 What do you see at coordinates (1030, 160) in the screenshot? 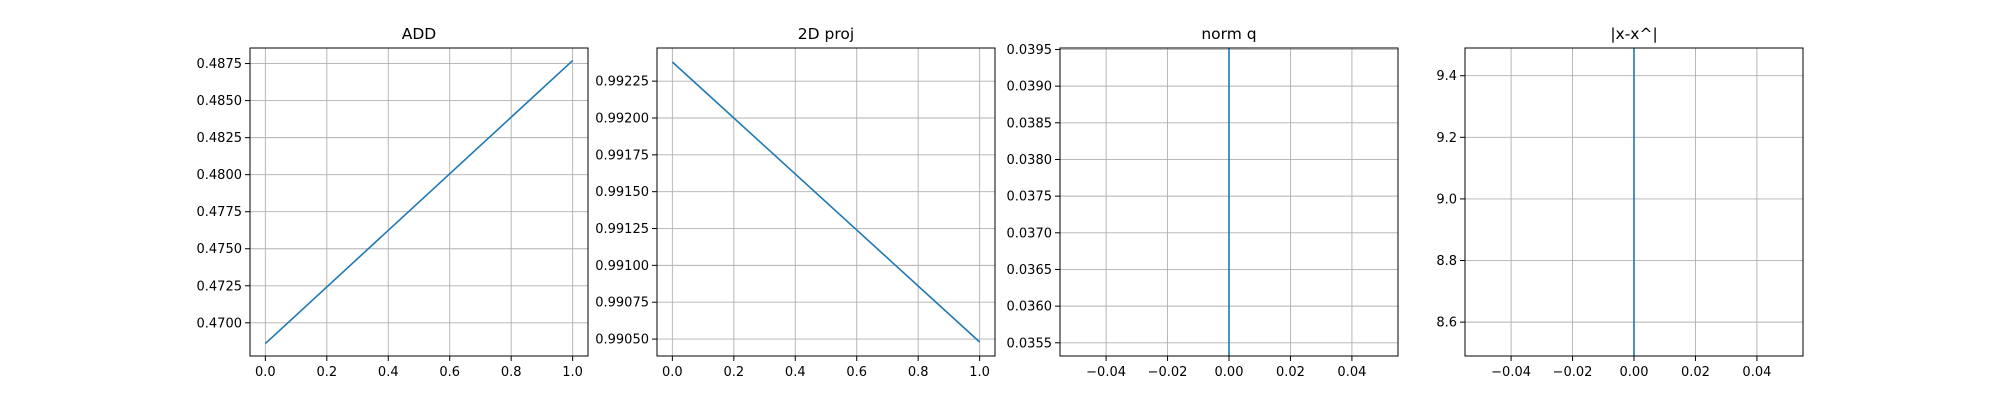
I see `y-tick-label: 0.0380` at bounding box center [1030, 160].